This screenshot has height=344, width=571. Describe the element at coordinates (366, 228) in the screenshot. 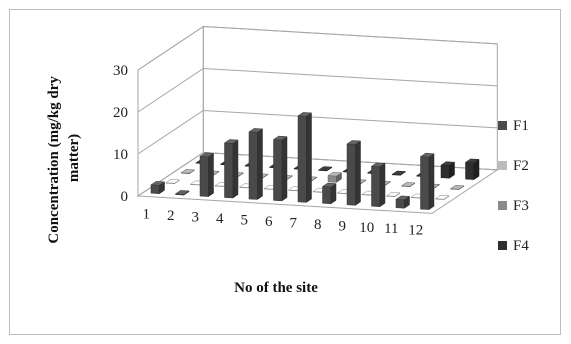

I see `x-tick-label: 10` at that location.